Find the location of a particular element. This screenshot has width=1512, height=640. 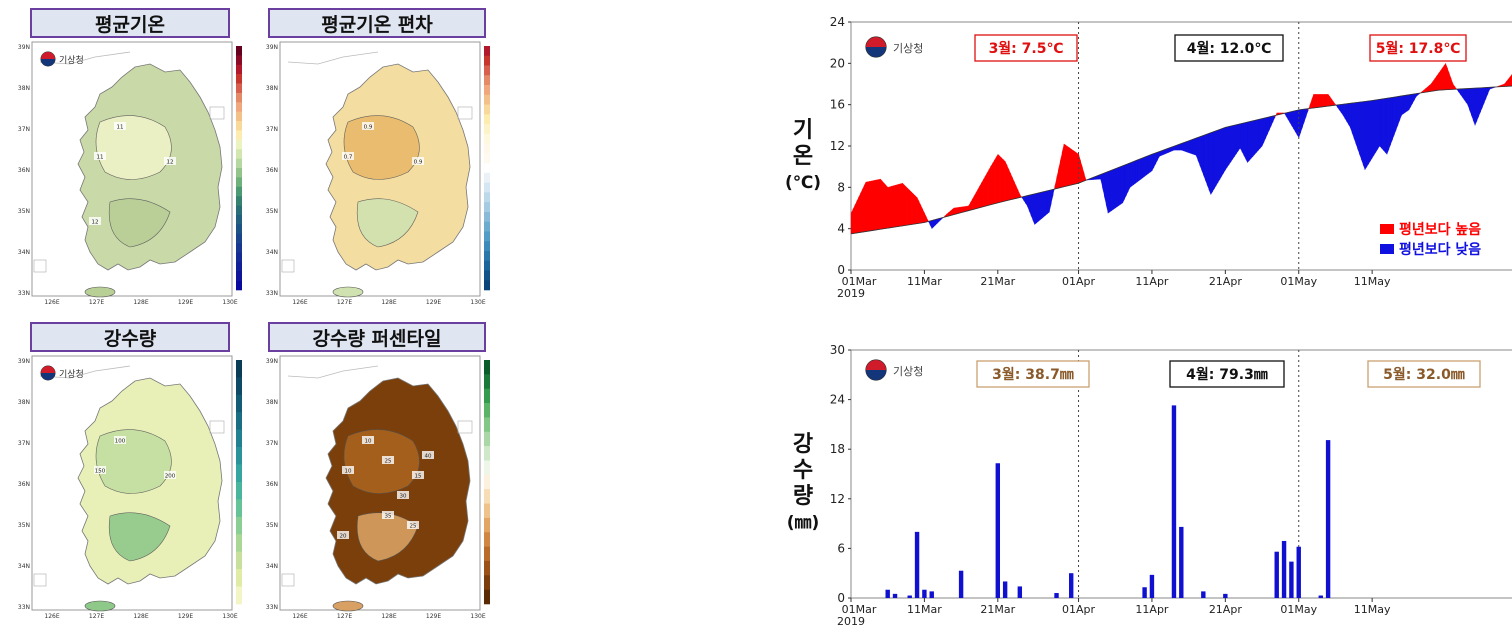

lon-tick-label: 127E is located at coordinates (96, 302).